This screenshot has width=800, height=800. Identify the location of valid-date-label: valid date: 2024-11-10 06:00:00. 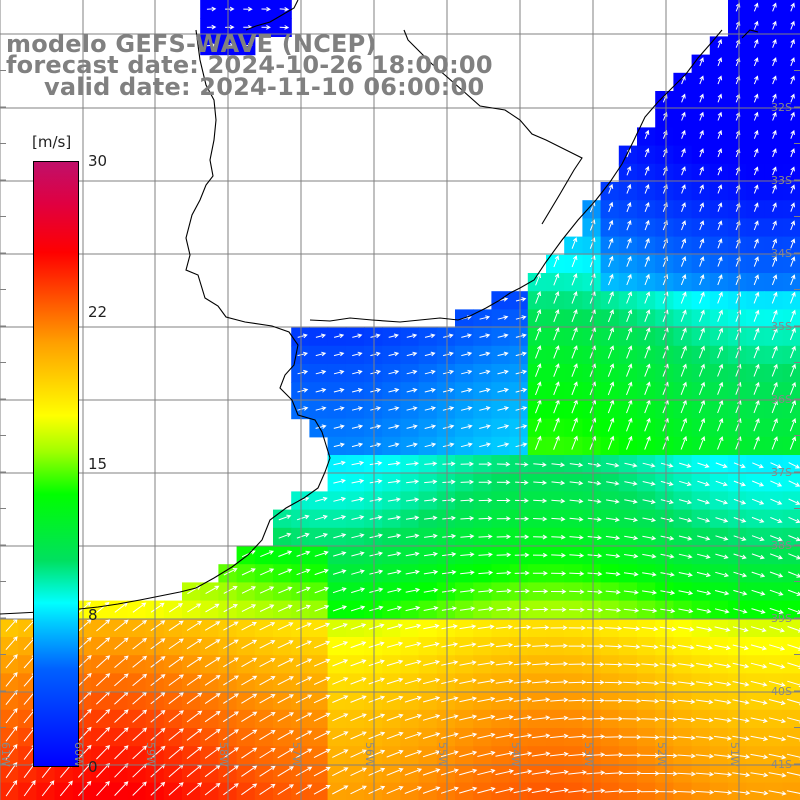
(264, 87).